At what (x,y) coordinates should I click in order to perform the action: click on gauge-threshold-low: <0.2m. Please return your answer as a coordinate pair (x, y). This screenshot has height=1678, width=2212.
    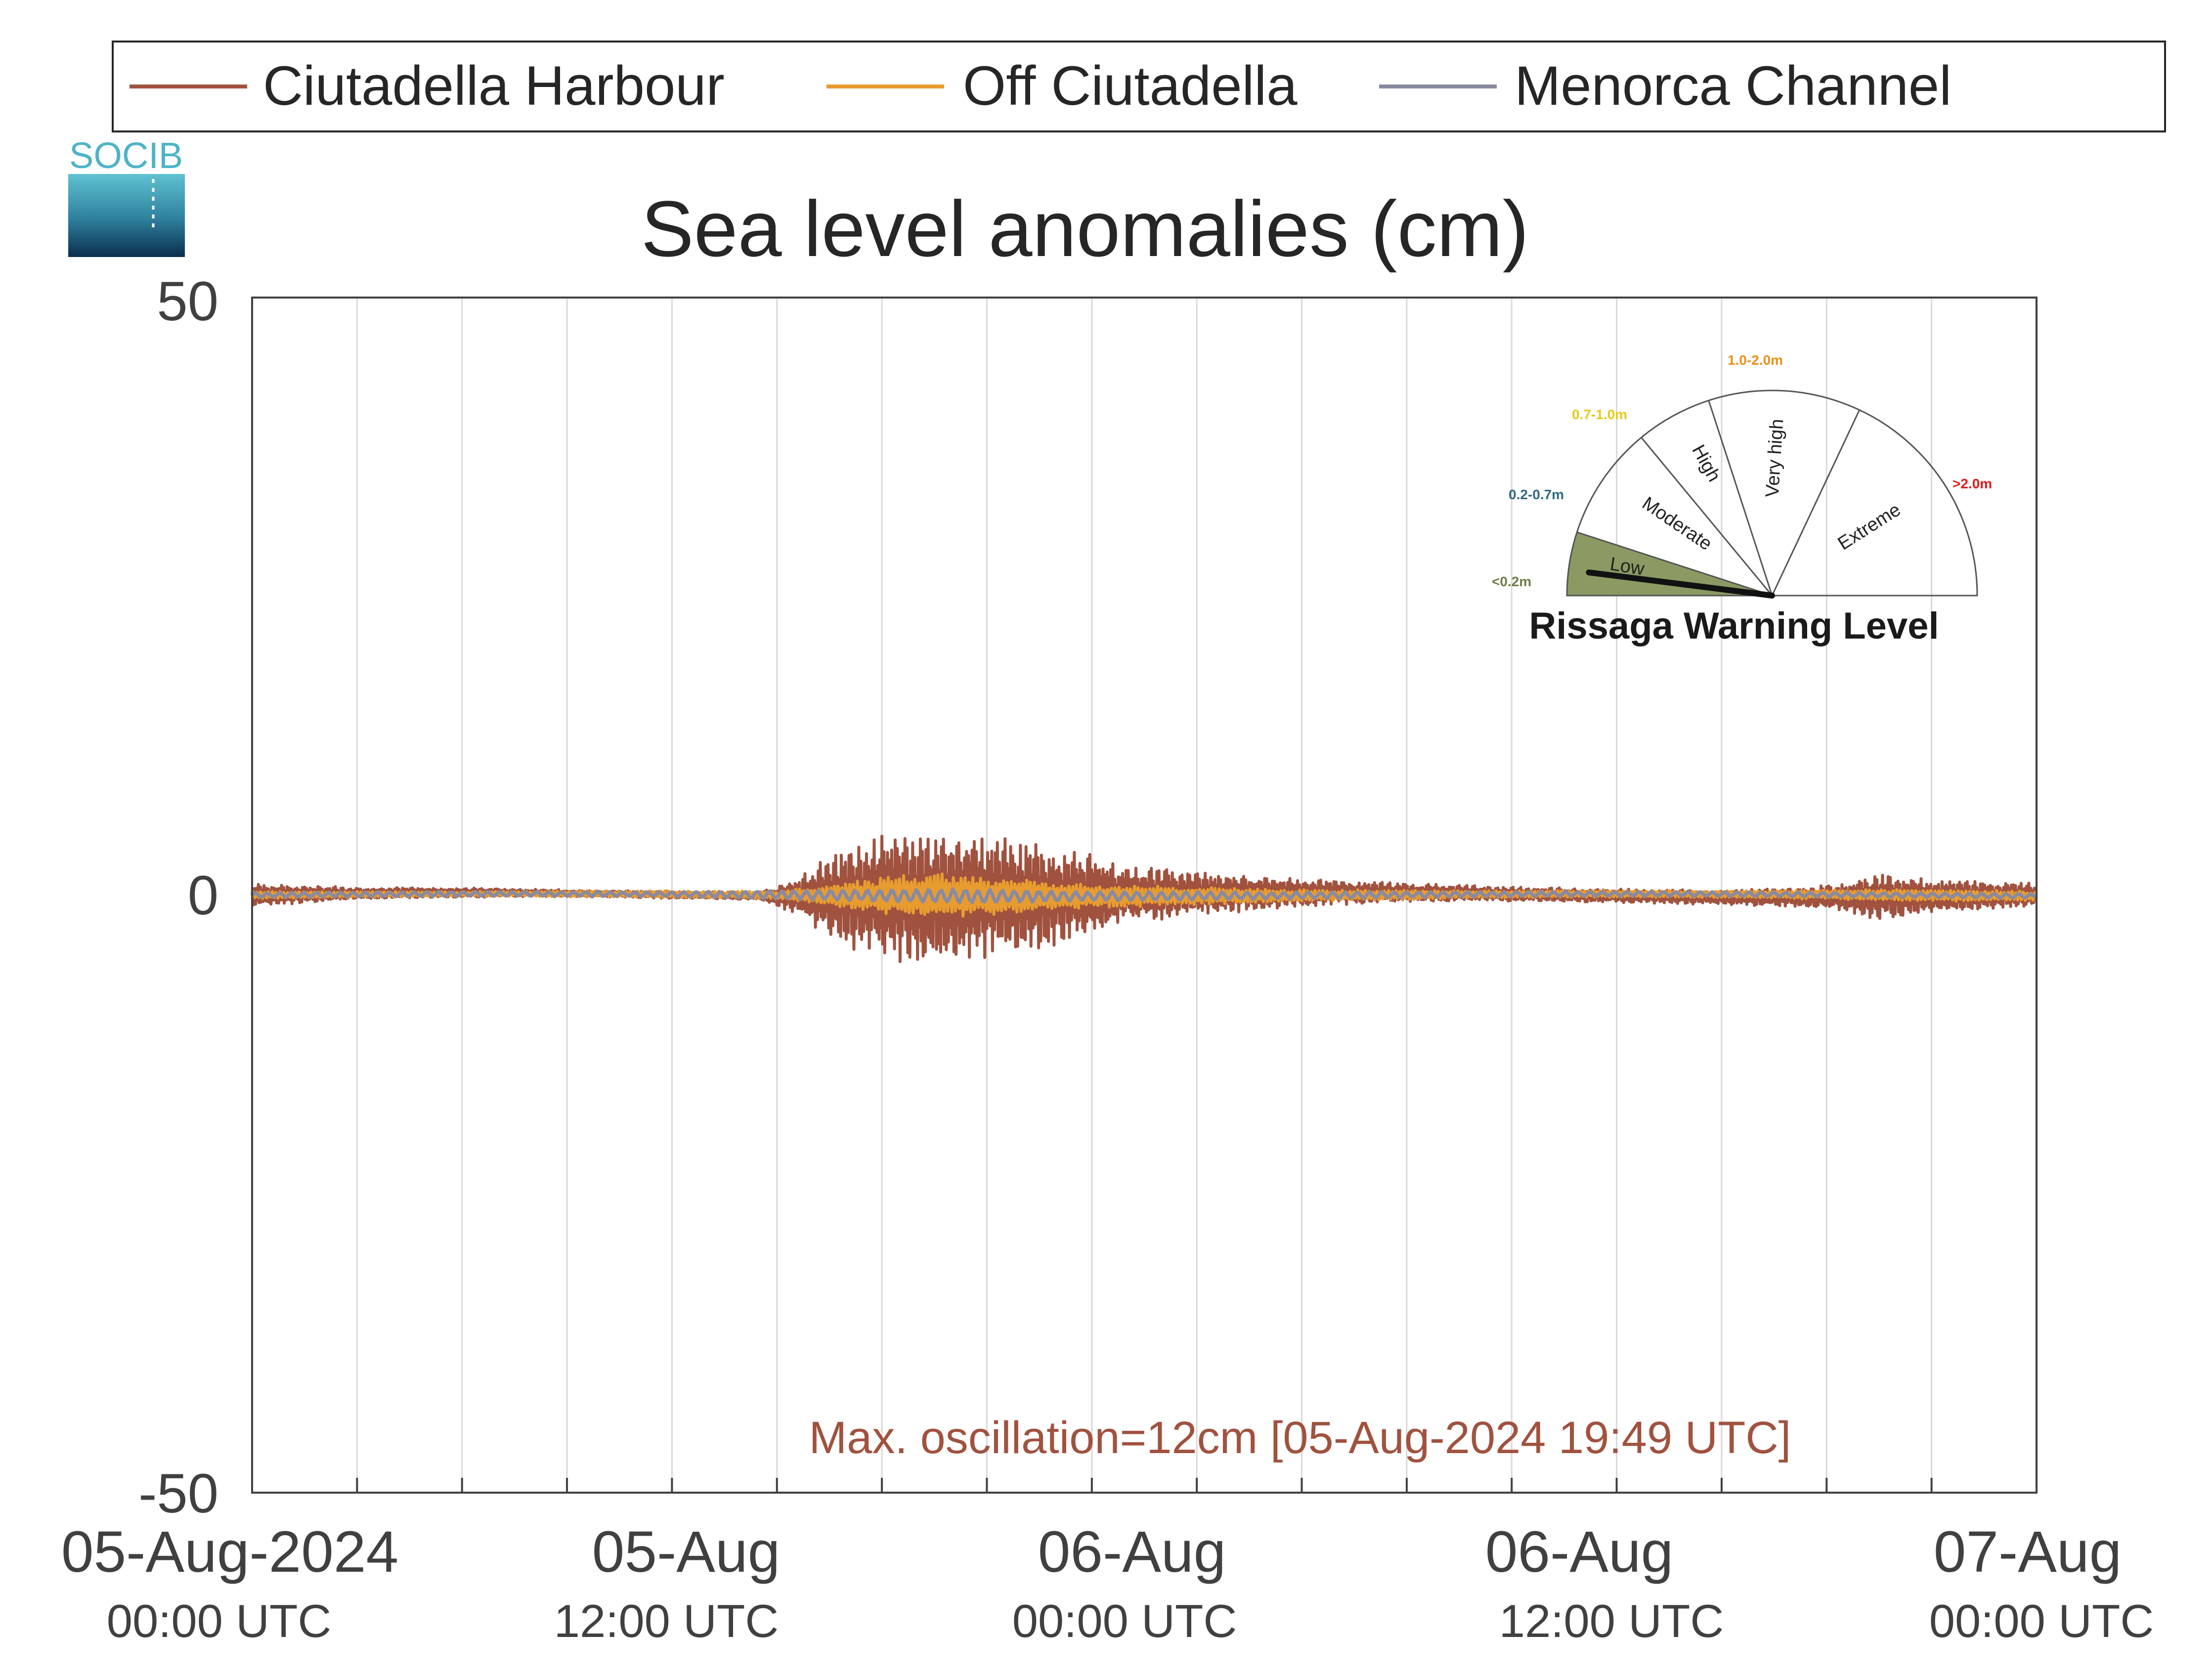
    Looking at the image, I should click on (1511, 581).